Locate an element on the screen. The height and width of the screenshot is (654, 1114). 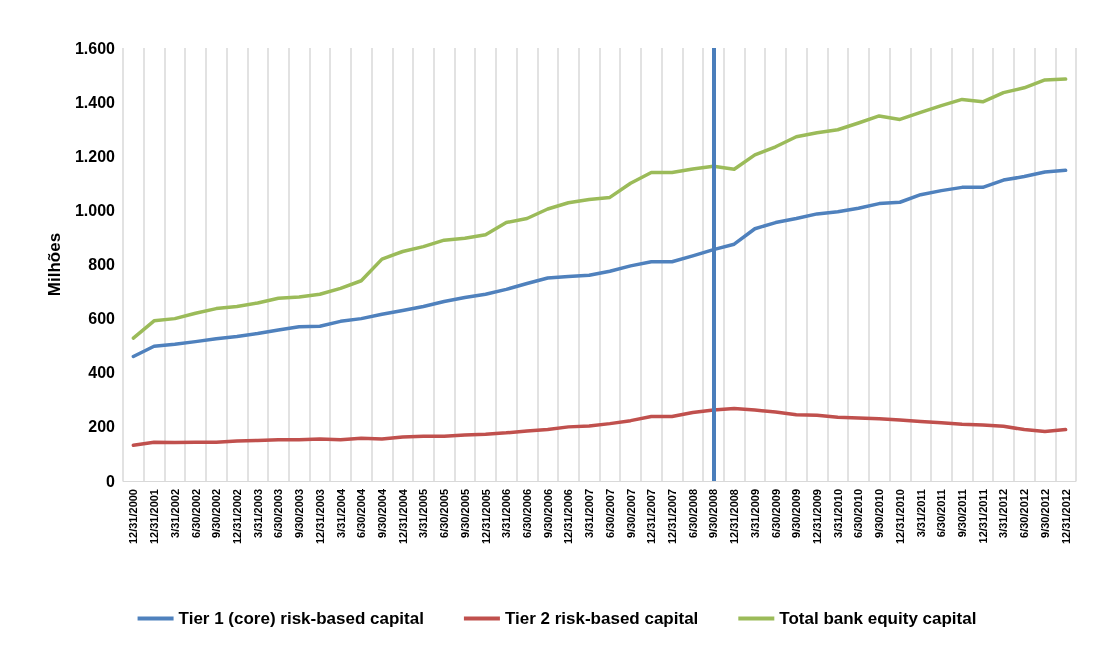
x-tick-label: 9/30/2002 is located at coordinates (216, 513).